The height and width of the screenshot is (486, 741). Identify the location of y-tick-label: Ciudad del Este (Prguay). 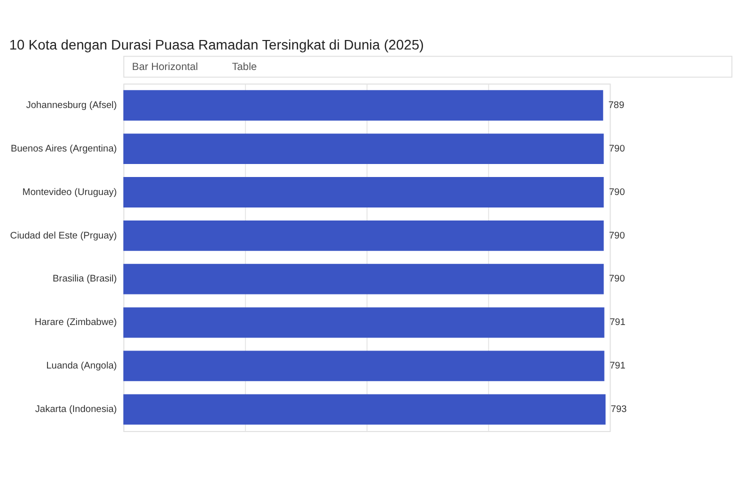
(63, 236).